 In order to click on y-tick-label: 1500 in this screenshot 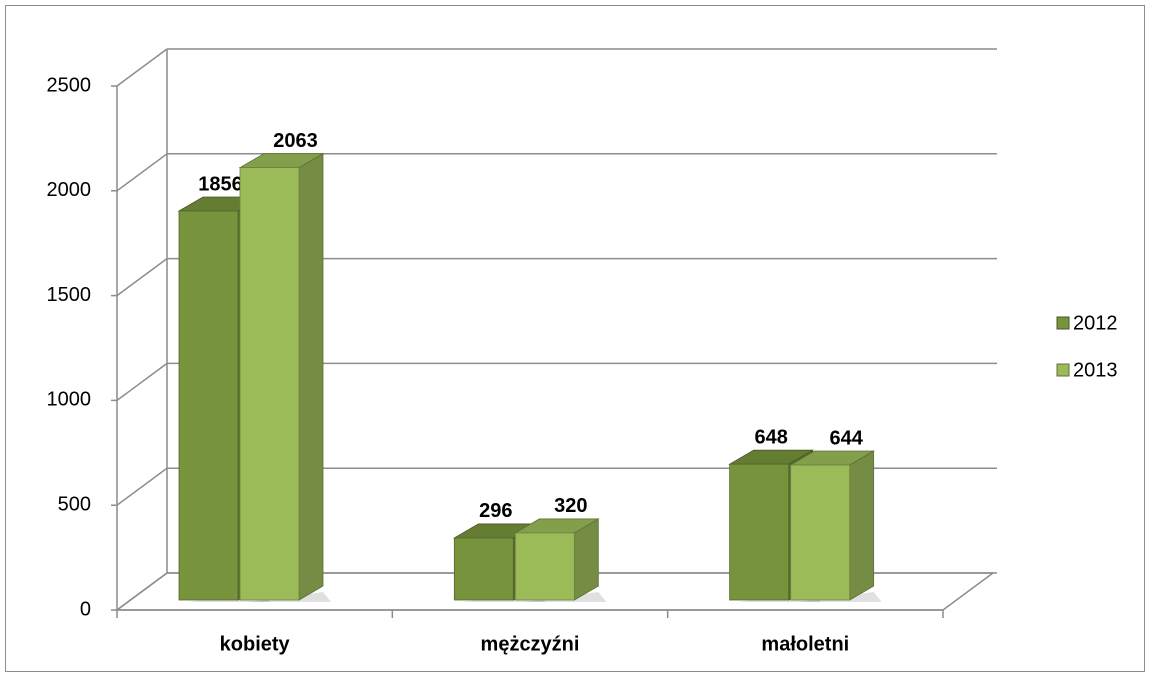, I will do `click(69, 295)`.